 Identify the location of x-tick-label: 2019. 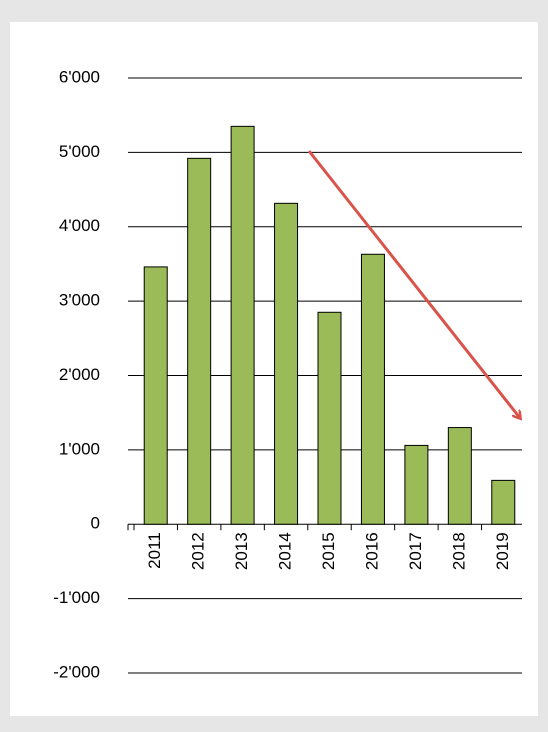
(502, 551).